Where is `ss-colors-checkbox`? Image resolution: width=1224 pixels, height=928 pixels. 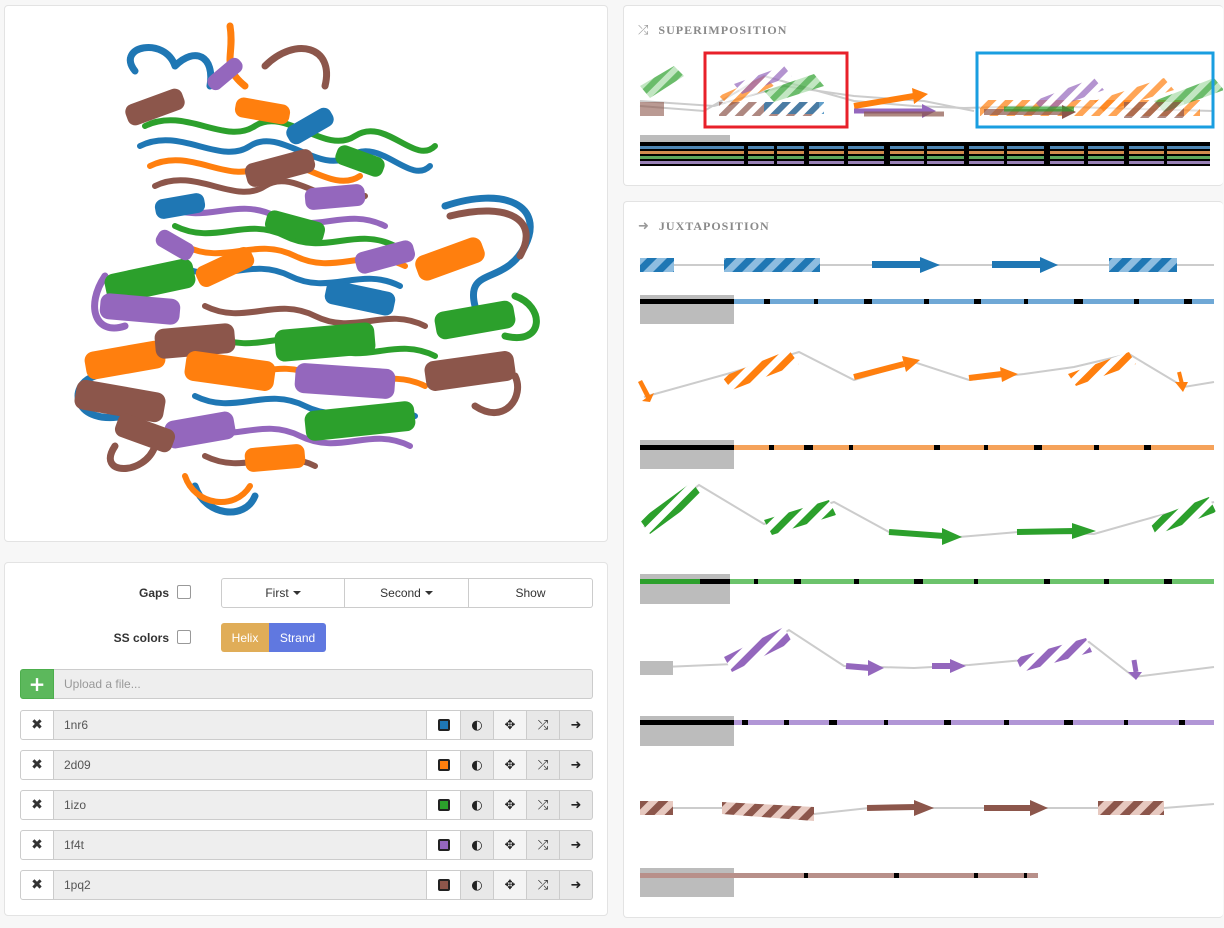 ss-colors-checkbox is located at coordinates (184, 637).